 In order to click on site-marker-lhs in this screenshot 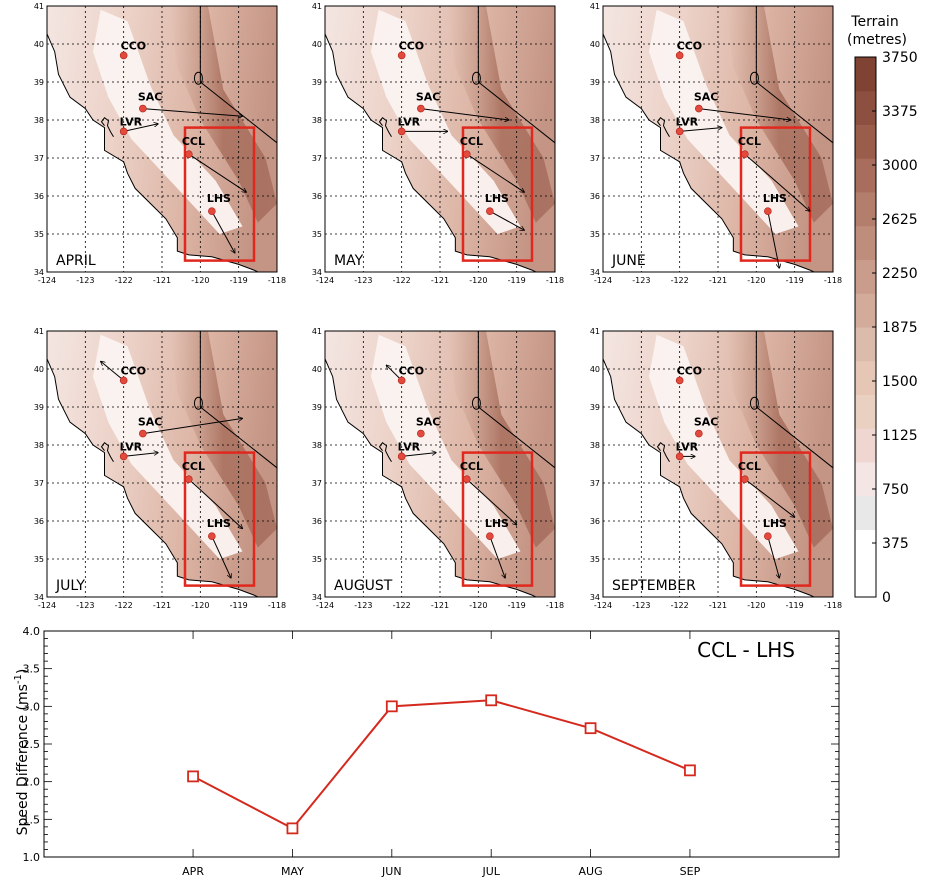, I will do `click(768, 211)`.